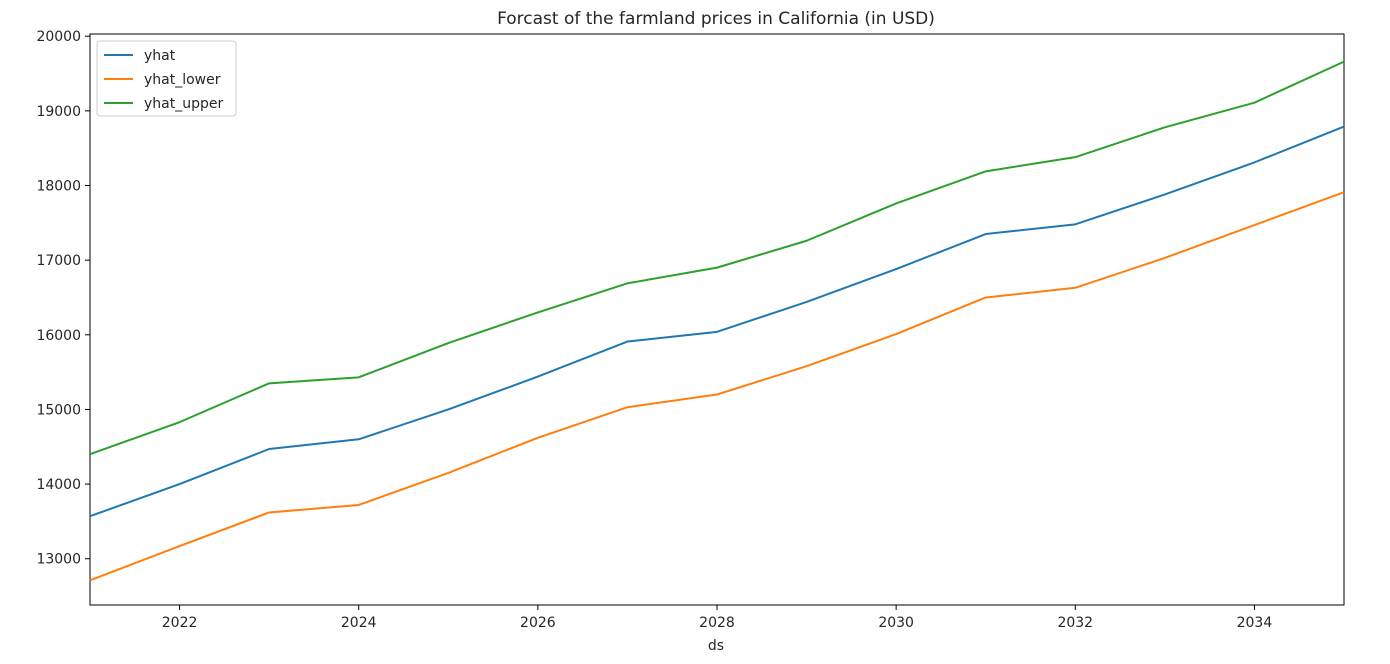  I want to click on y-axis: 13000 14000 15000 16000 17000 18000 19000 20000, so click(63, 298).